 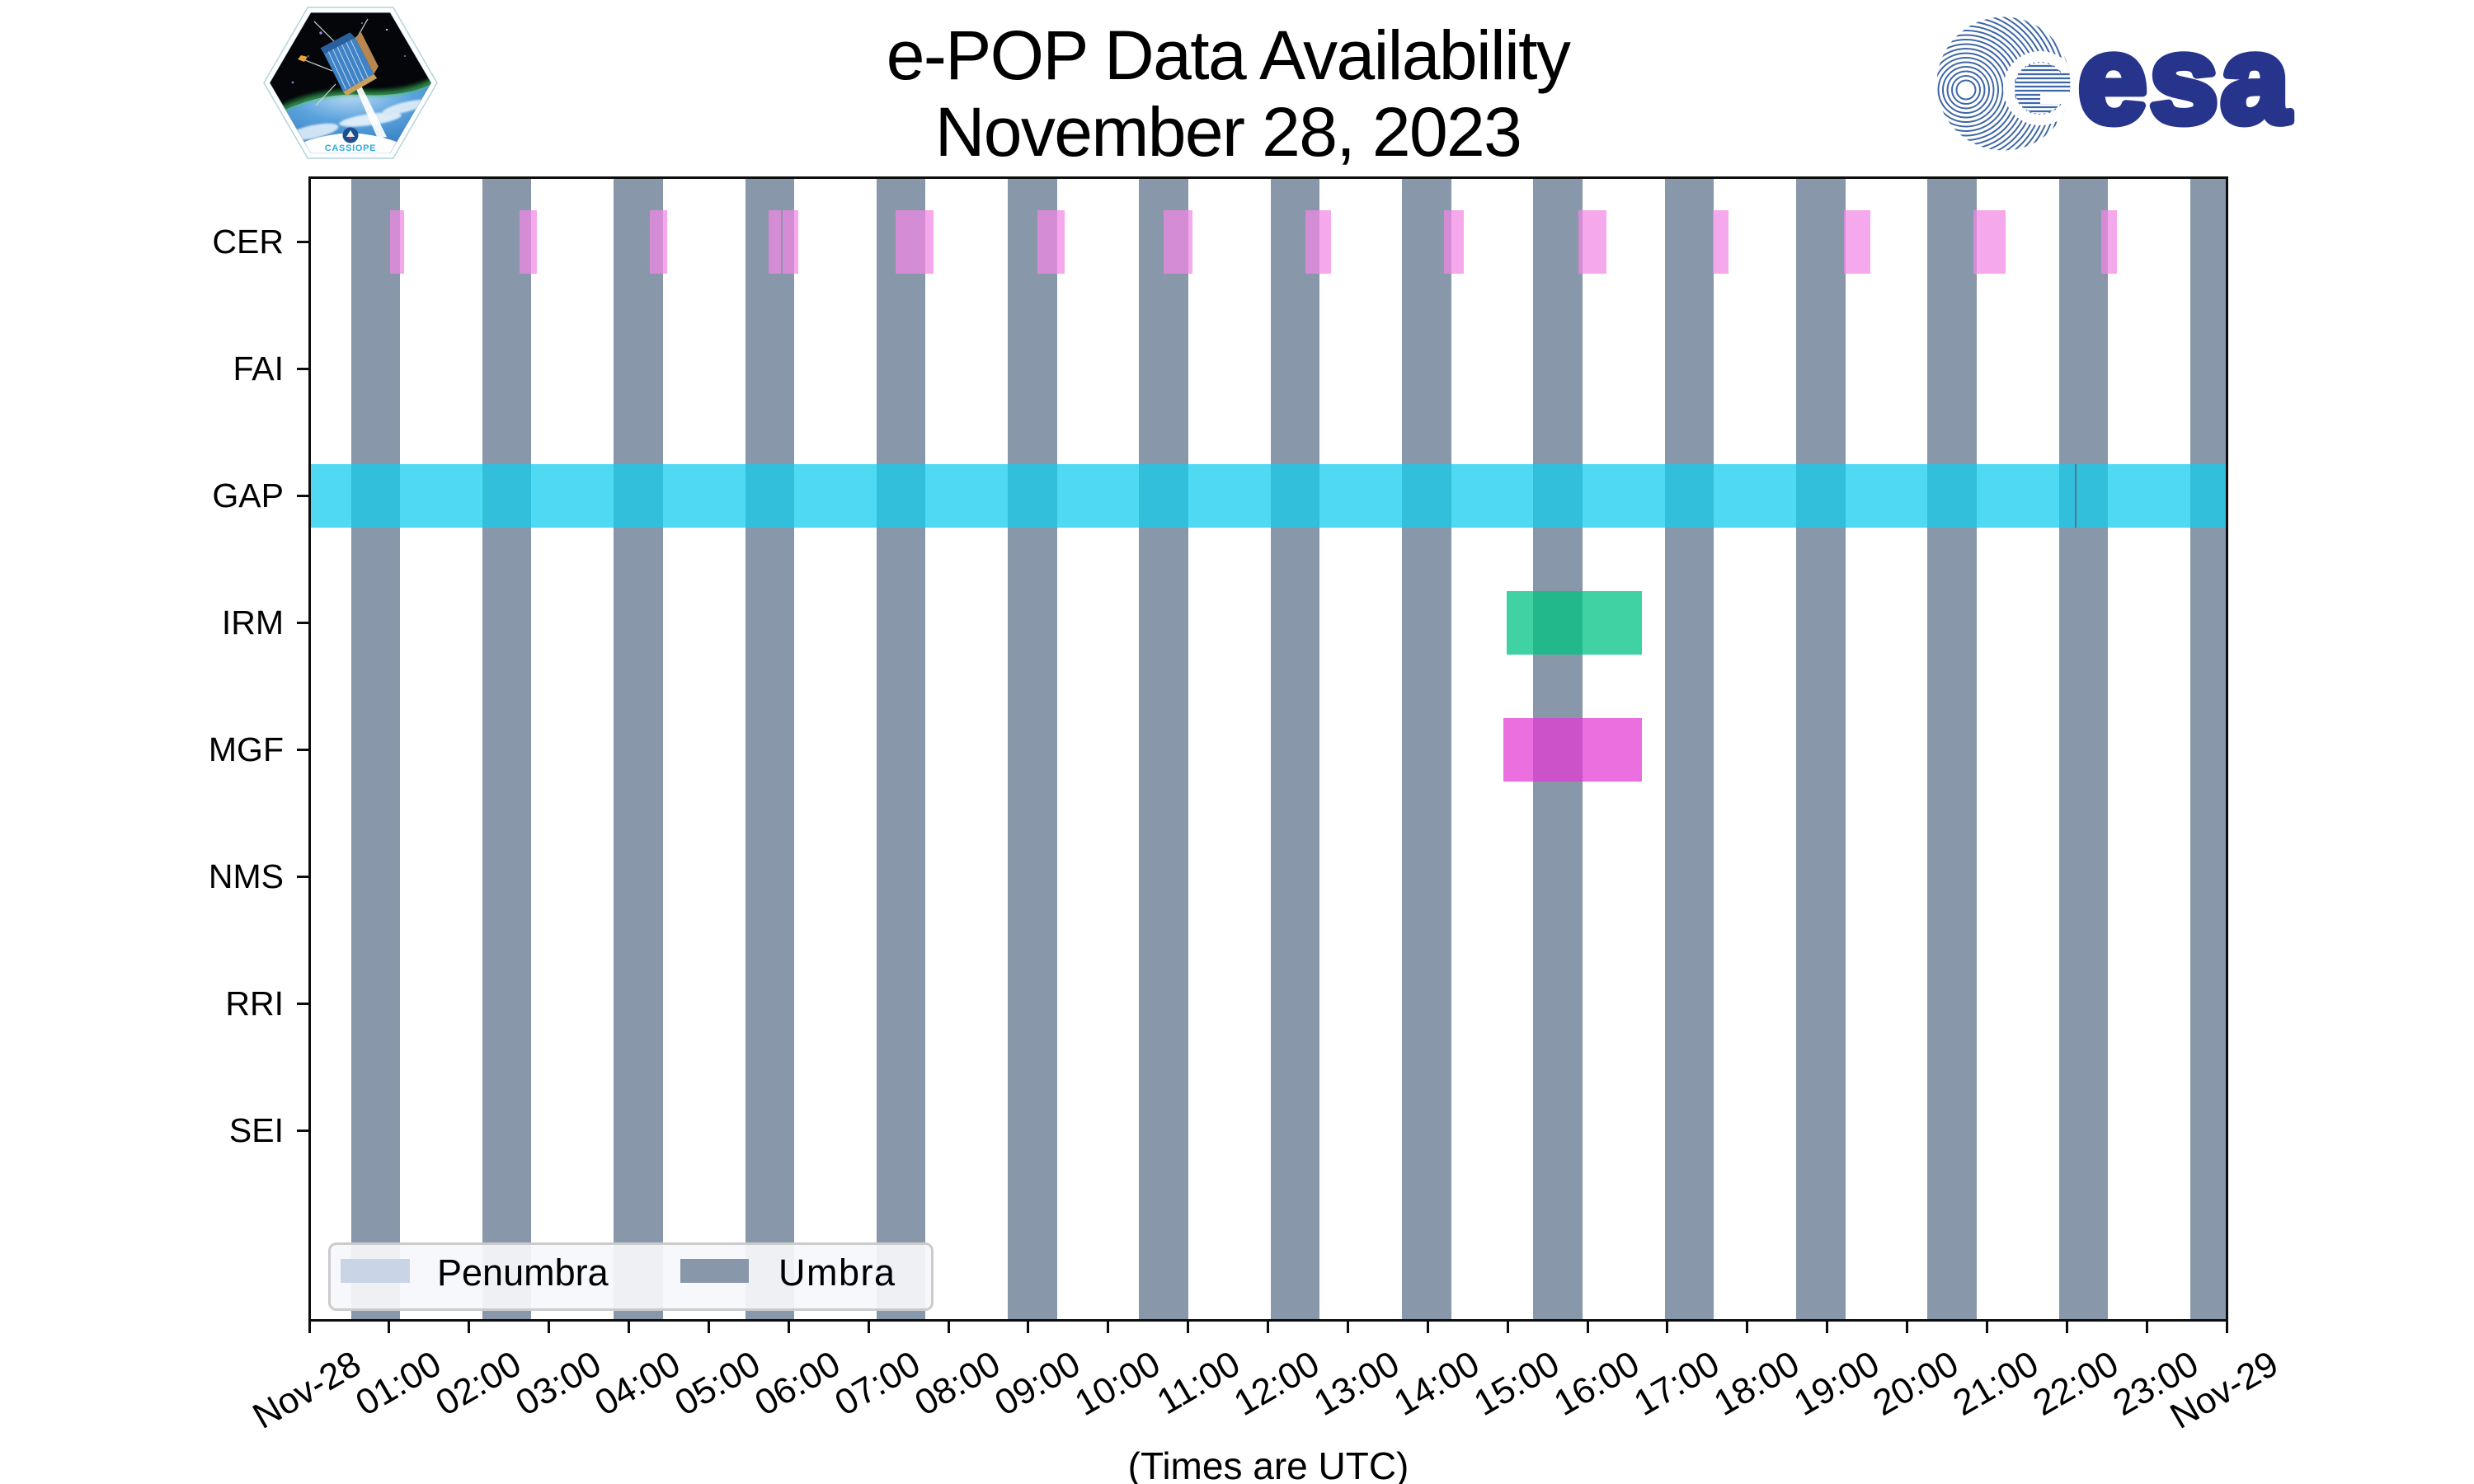 What do you see at coordinates (2185, 79) in the screenshot?
I see `svg-text: esa` at bounding box center [2185, 79].